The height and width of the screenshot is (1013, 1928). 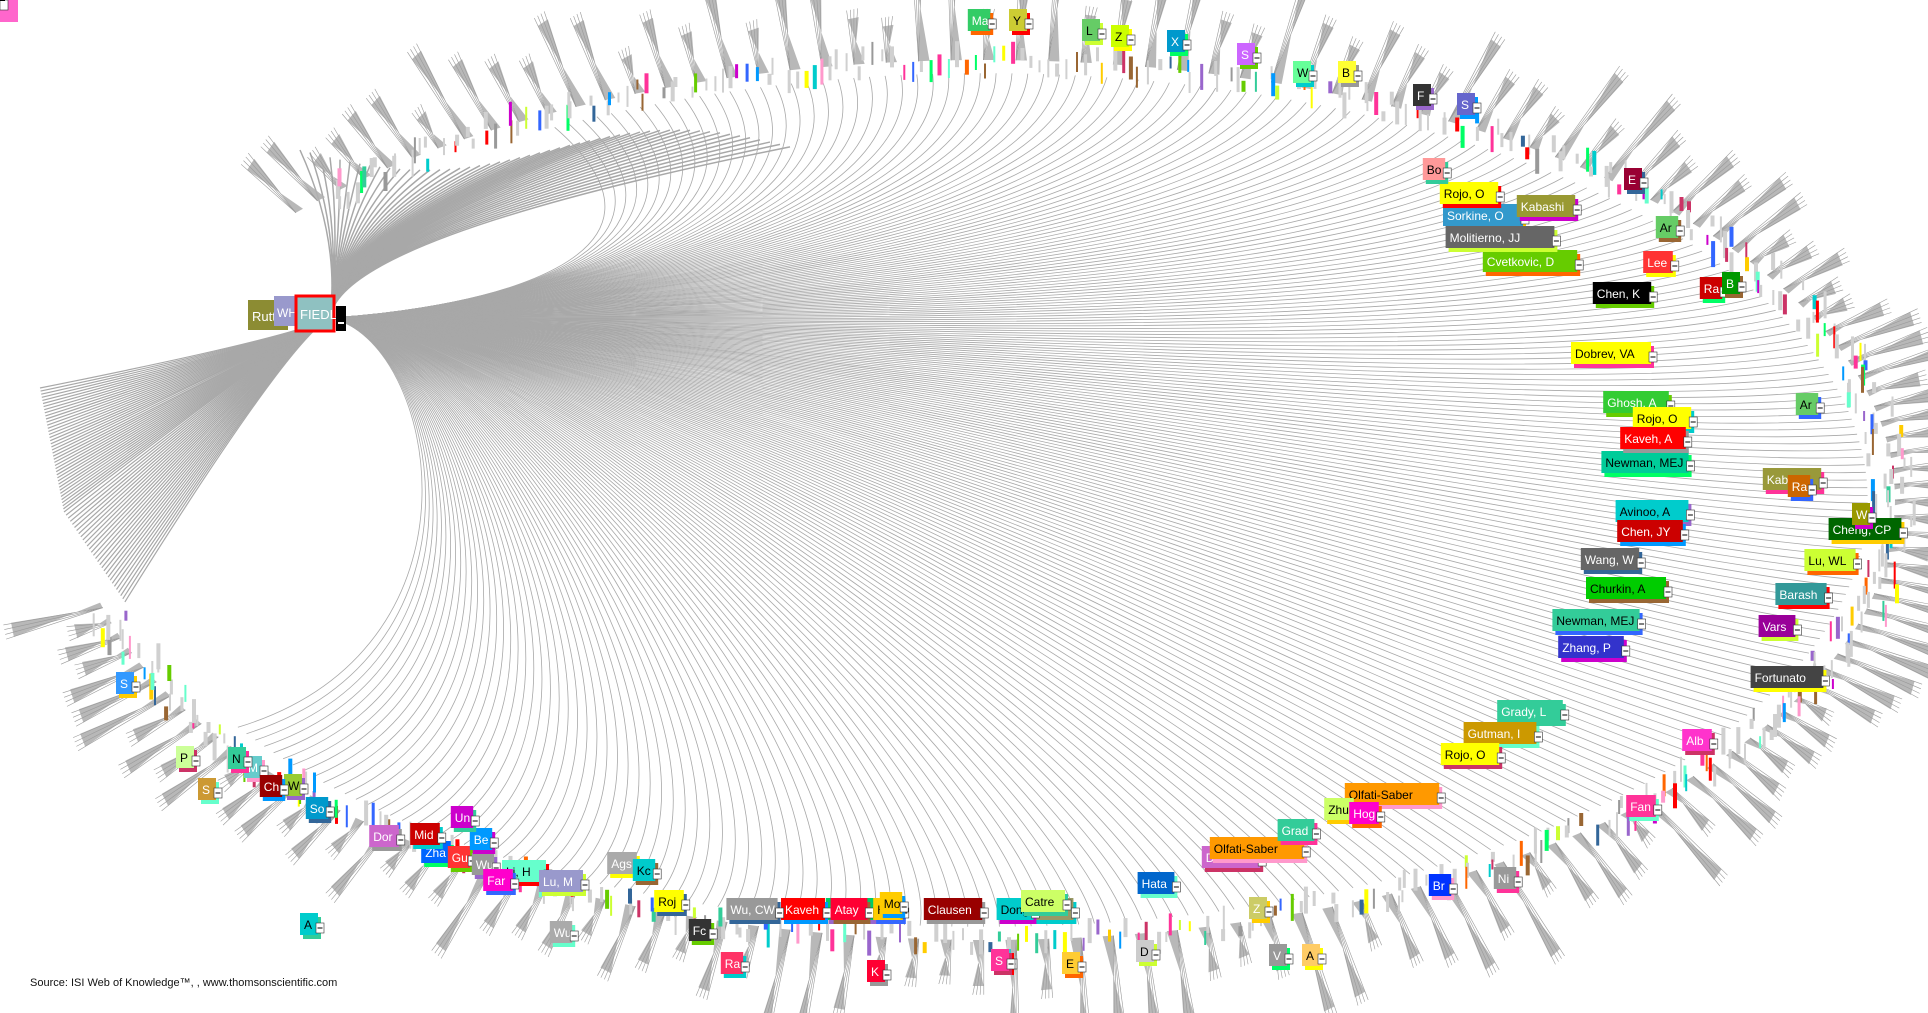 What do you see at coordinates (484, 841) in the screenshot?
I see `author-node: Be` at bounding box center [484, 841].